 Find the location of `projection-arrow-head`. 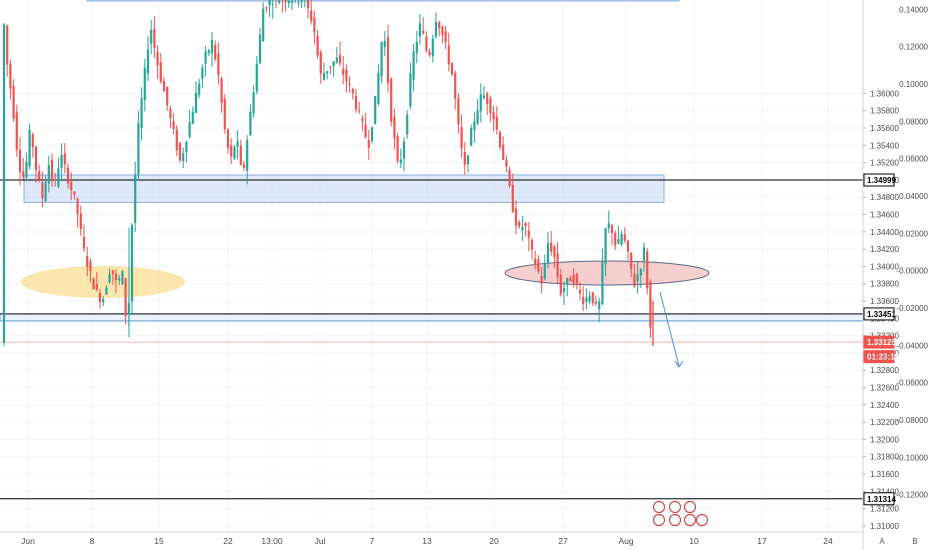

projection-arrow-head is located at coordinates (679, 364).